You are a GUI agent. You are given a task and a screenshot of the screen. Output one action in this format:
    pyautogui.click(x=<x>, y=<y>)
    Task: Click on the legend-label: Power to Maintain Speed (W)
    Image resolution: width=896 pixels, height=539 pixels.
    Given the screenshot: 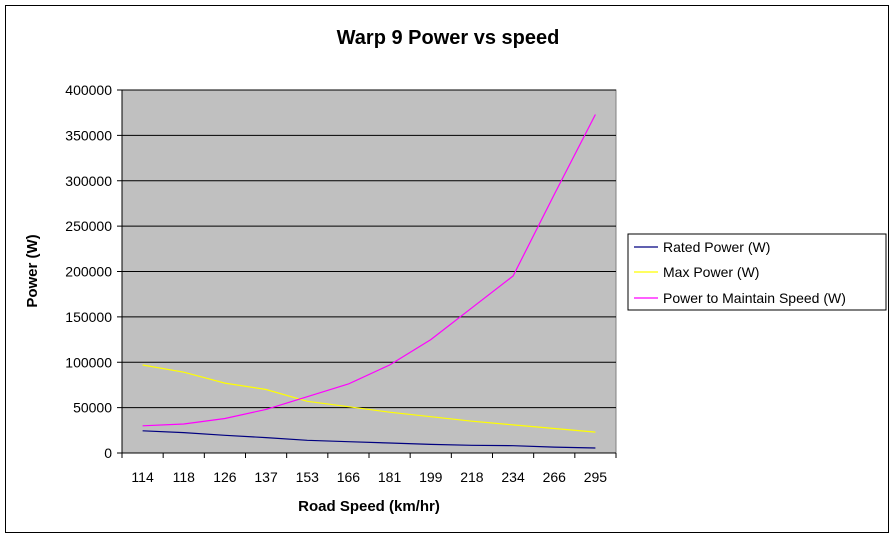 What is the action you would take?
    pyautogui.click(x=754, y=298)
    